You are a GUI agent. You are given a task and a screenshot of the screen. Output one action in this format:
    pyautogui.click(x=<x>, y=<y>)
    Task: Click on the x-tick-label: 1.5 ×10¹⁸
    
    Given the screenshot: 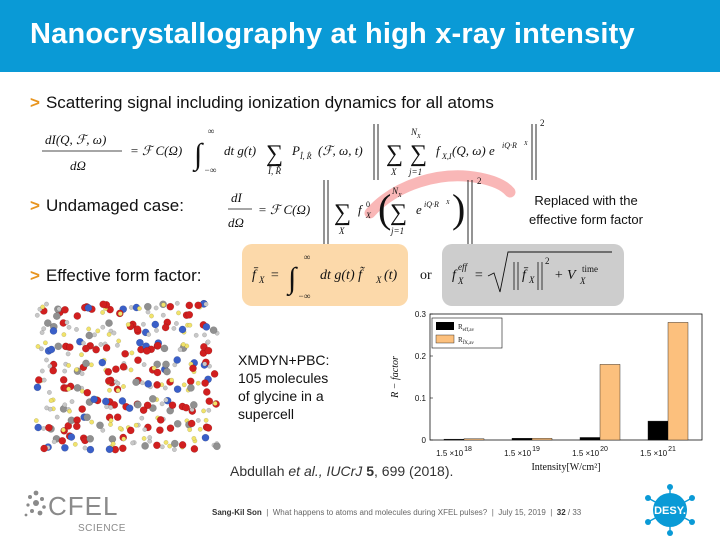 What is the action you would take?
    pyautogui.click(x=454, y=452)
    